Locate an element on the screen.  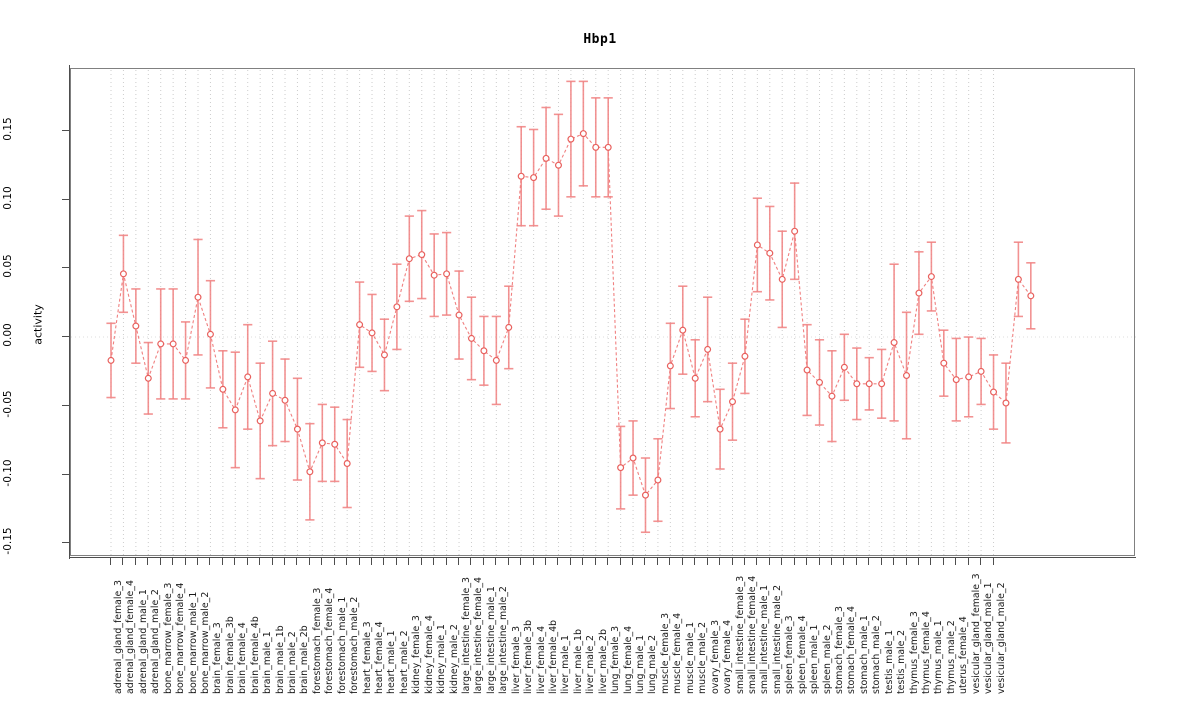
y-tick-label: 0.00 is located at coordinates (8, 335).